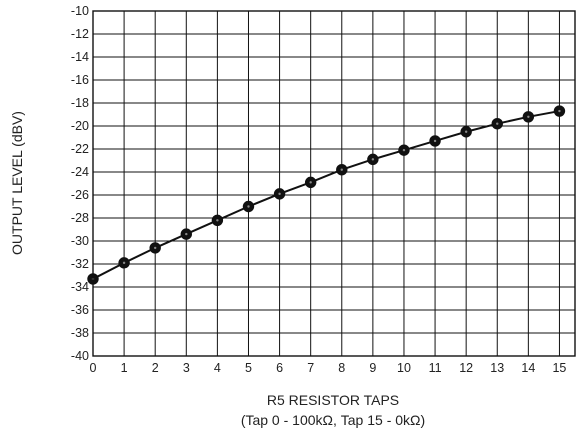 The width and height of the screenshot is (585, 437). What do you see at coordinates (80, 34) in the screenshot?
I see `y-tick-label: -12` at bounding box center [80, 34].